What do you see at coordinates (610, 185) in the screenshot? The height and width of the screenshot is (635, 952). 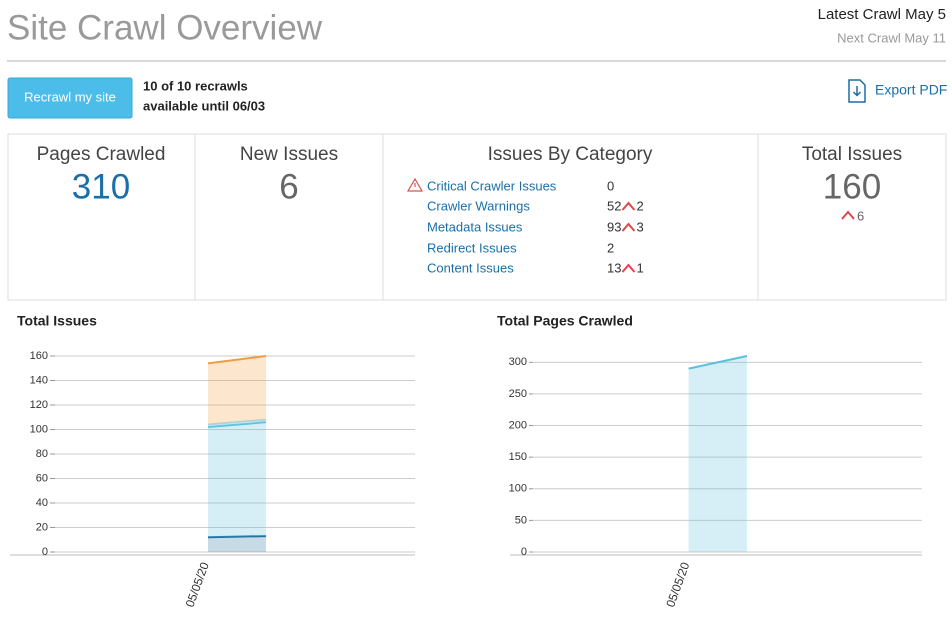 I see `issue-count: 0` at bounding box center [610, 185].